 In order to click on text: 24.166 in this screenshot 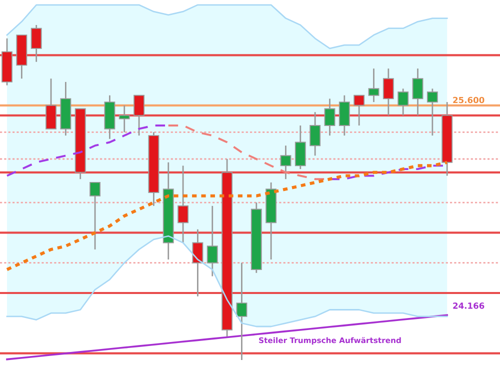, I will do `click(468, 305)`.